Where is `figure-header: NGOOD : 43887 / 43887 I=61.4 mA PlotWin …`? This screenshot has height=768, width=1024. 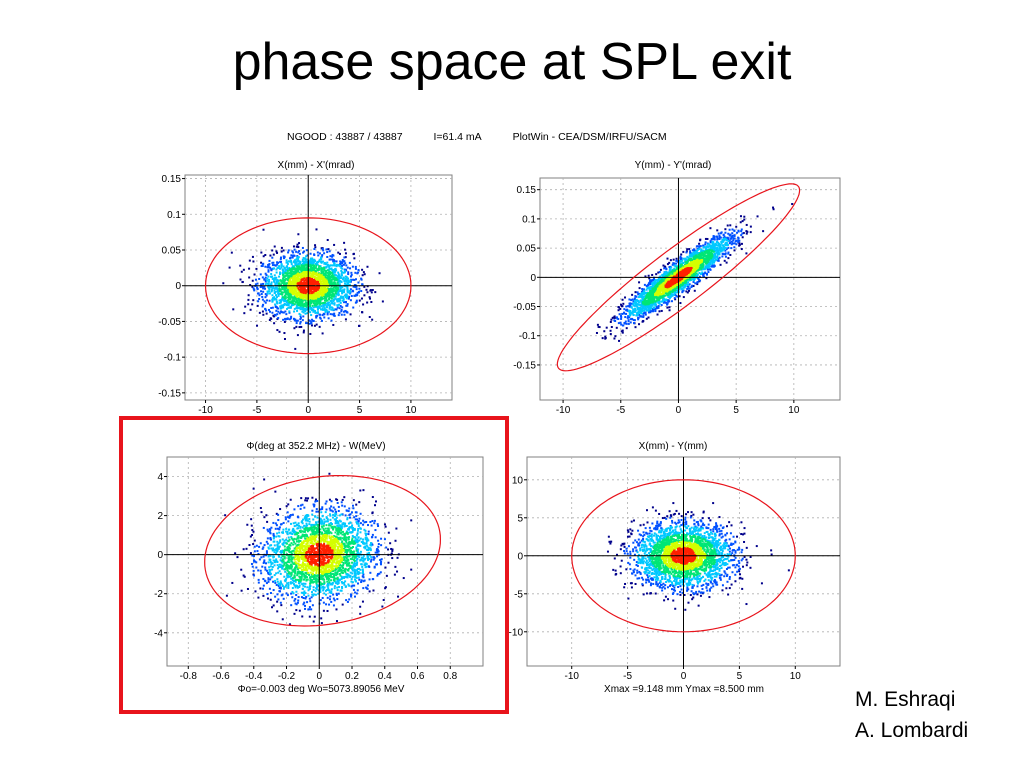 figure-header: NGOOD : 43887 / 43887 I=61.4 mA PlotWin … is located at coordinates (491, 137).